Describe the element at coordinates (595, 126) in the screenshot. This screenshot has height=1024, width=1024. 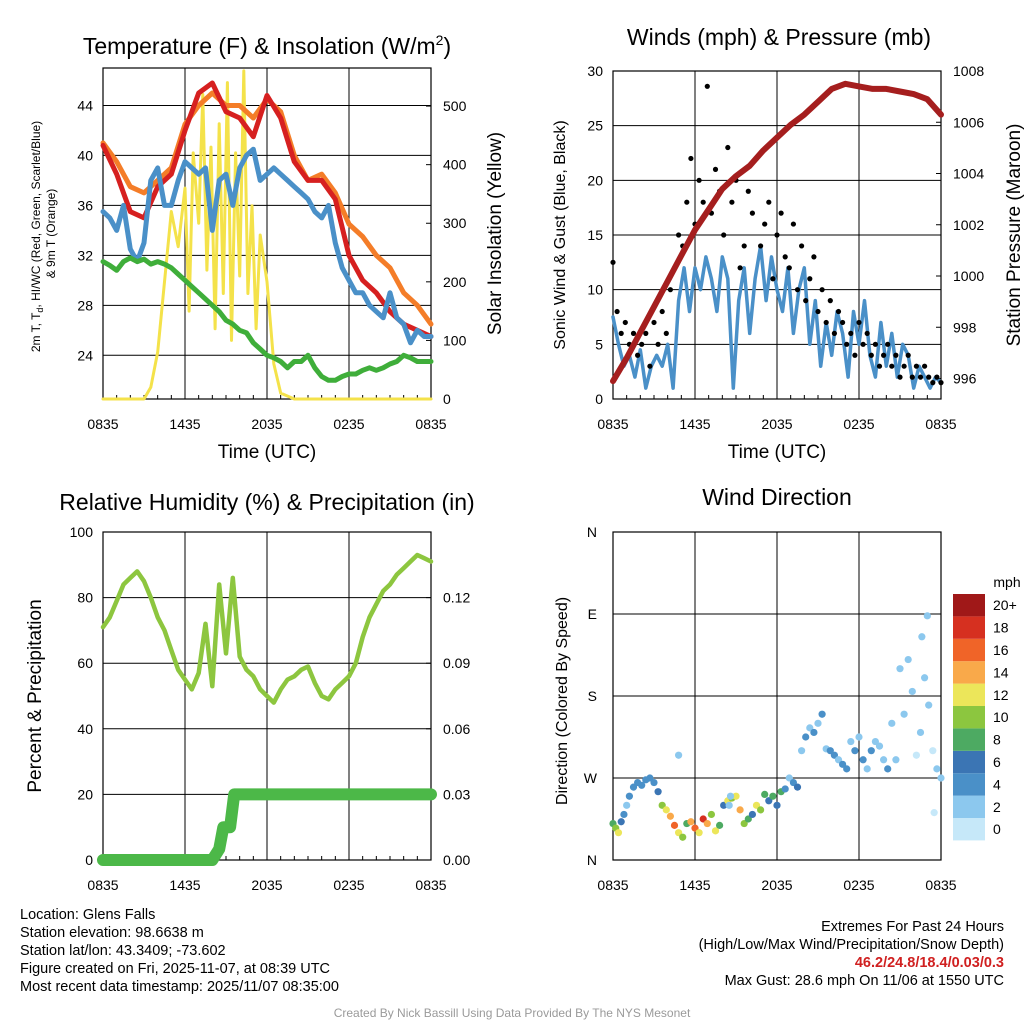
I see `y-tick-label: 25` at that location.